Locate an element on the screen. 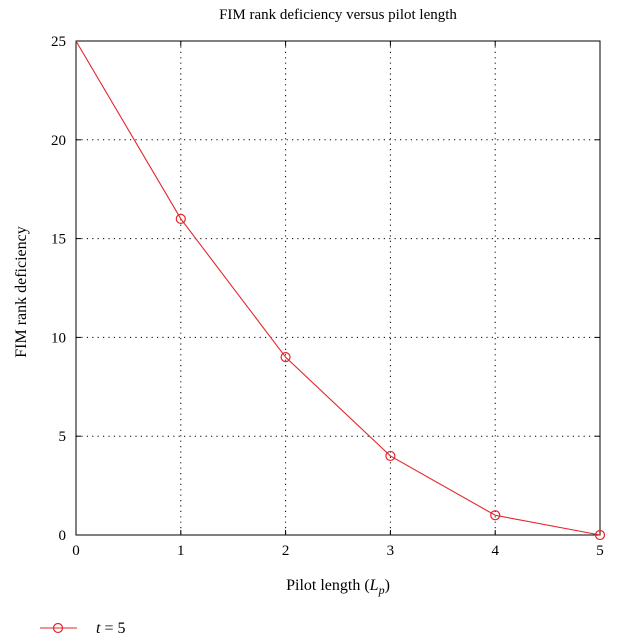 The width and height of the screenshot is (625, 644). x-axis-label: Pilot length (Lp) is located at coordinates (338, 587).